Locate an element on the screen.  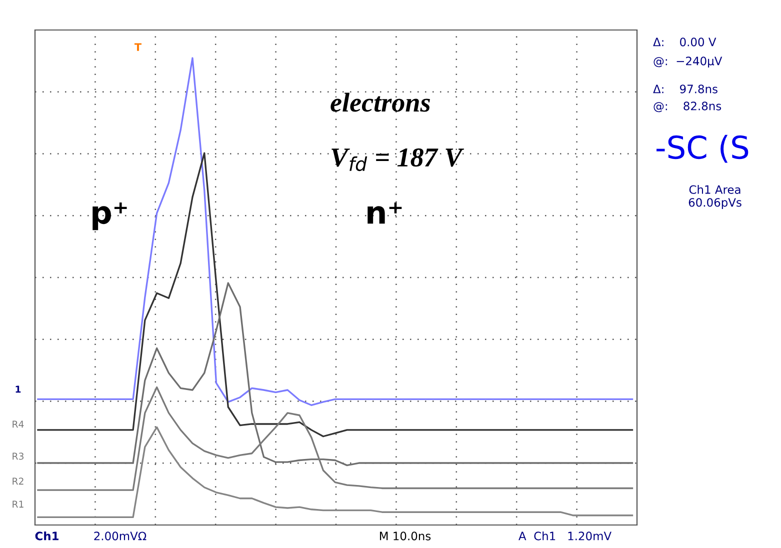
annotation: electrons is located at coordinates (380, 102).